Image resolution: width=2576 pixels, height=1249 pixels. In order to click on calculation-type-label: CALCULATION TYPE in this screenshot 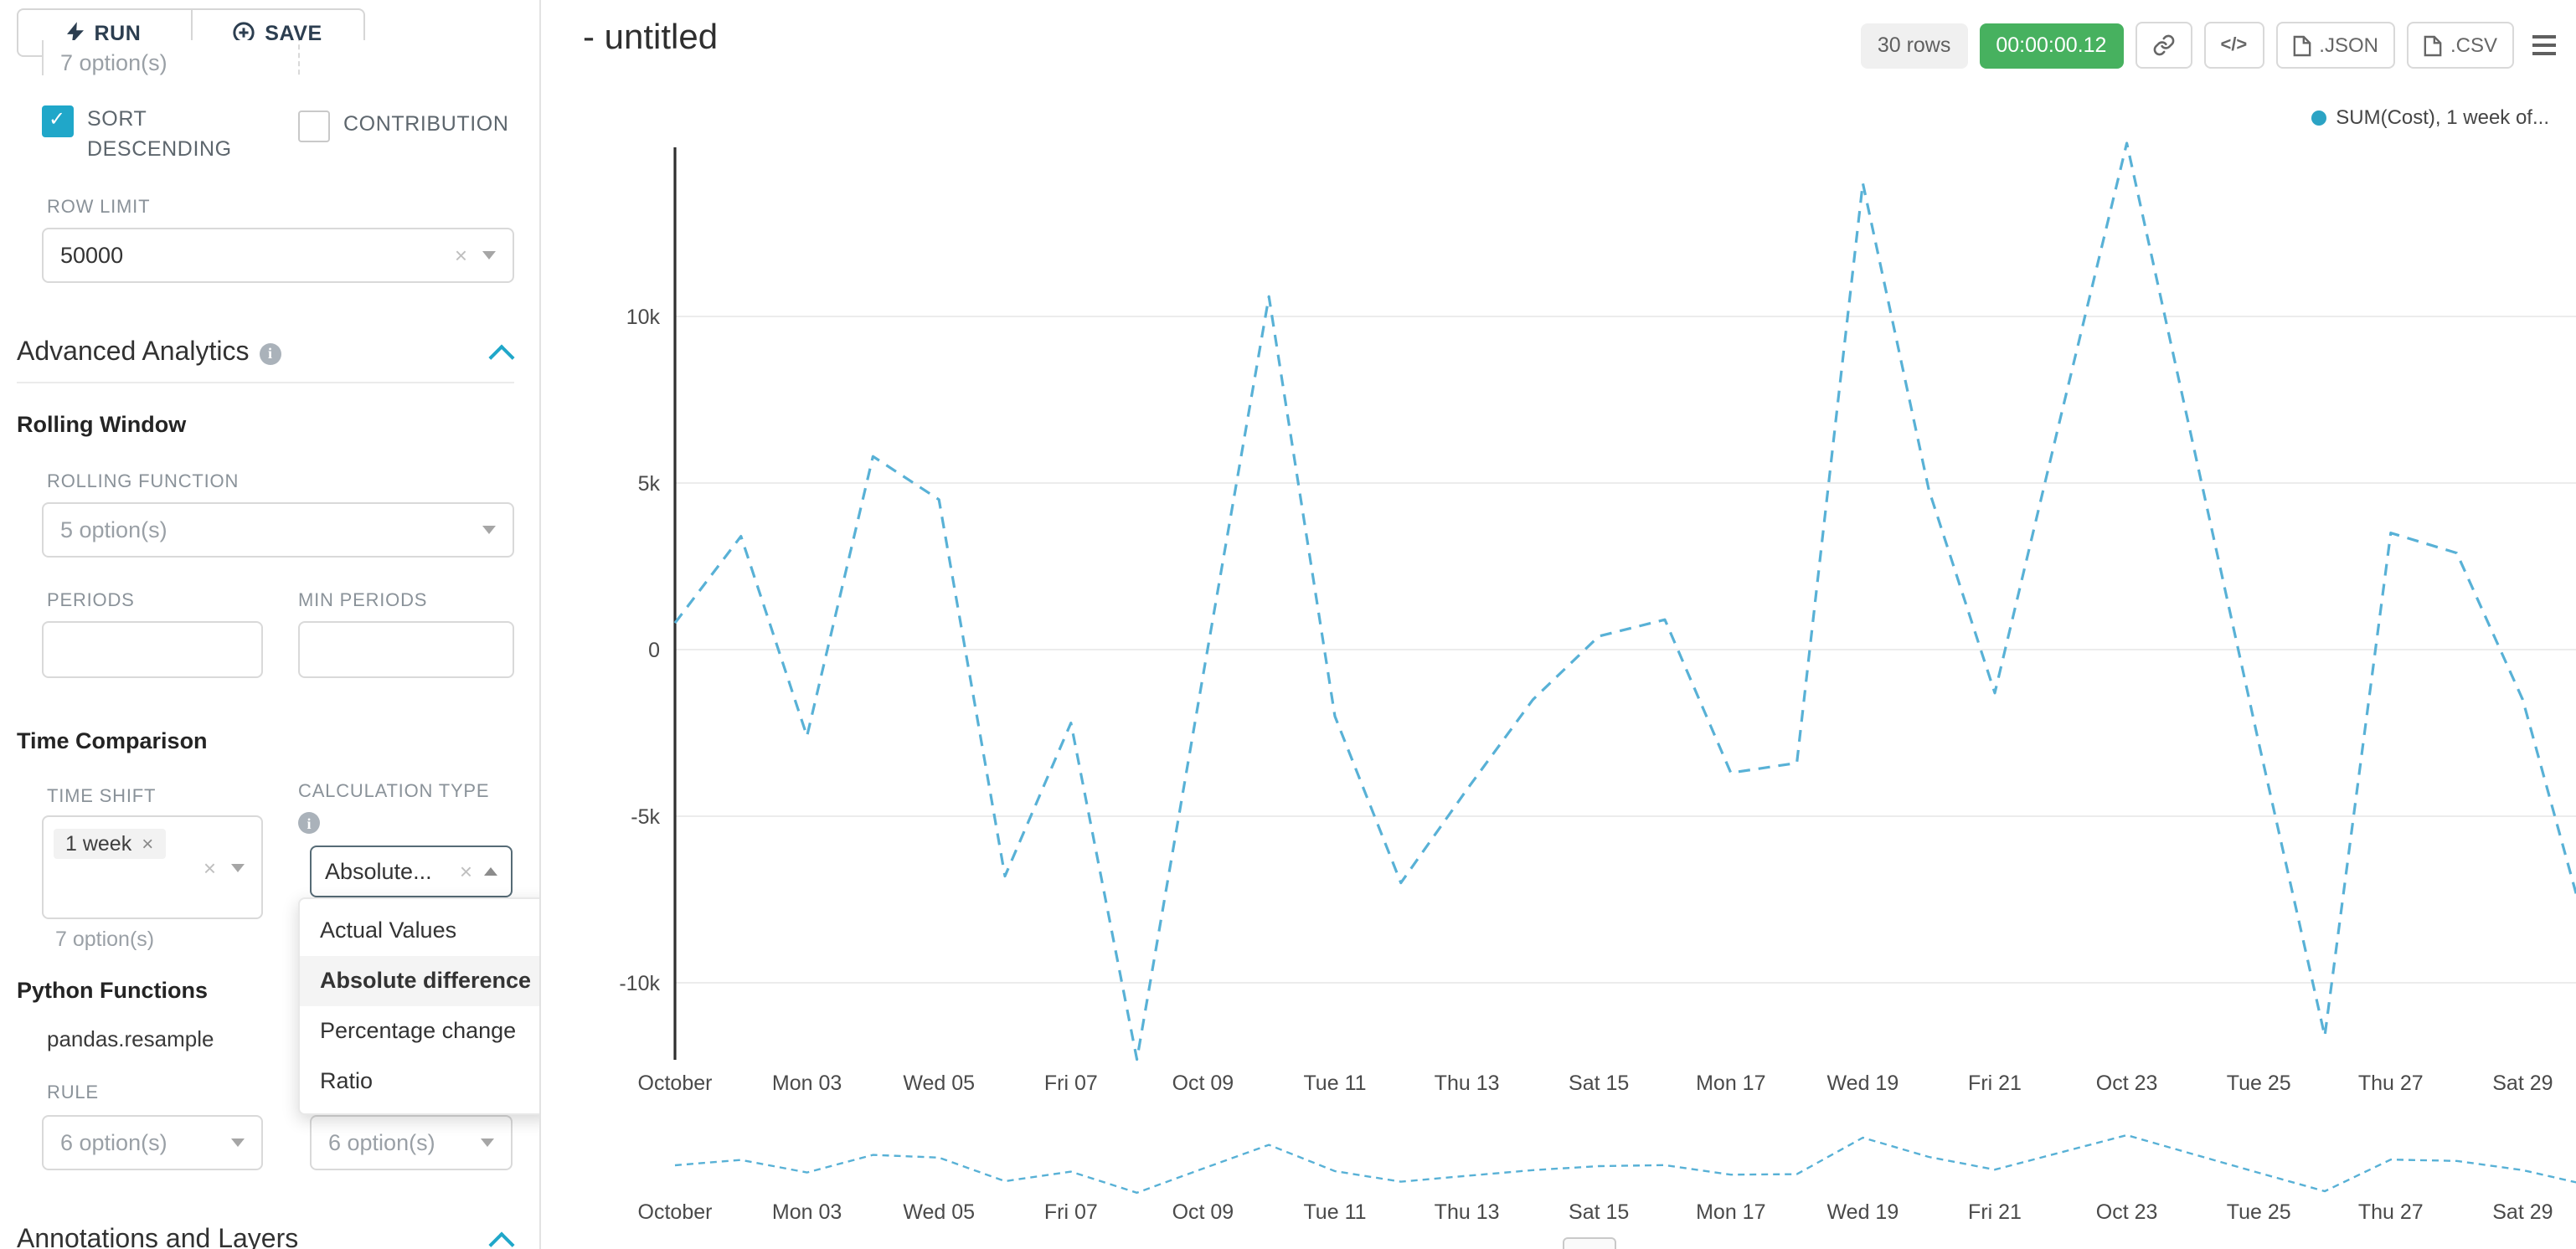, I will do `click(394, 792)`.